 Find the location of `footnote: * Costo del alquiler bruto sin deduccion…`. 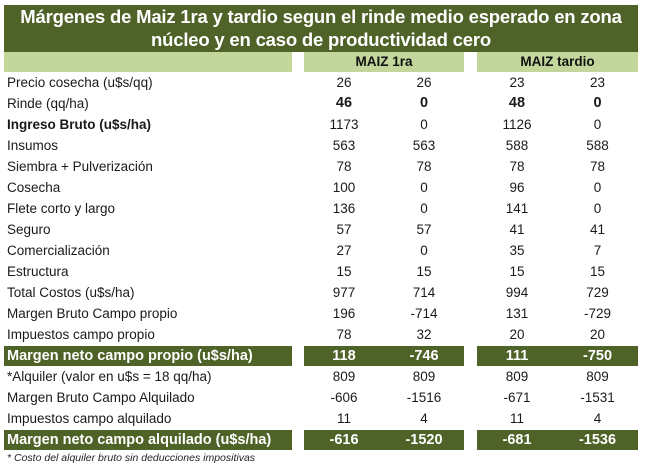

footnote: * Costo del alquiler bruto sin deduccion… is located at coordinates (131, 458).